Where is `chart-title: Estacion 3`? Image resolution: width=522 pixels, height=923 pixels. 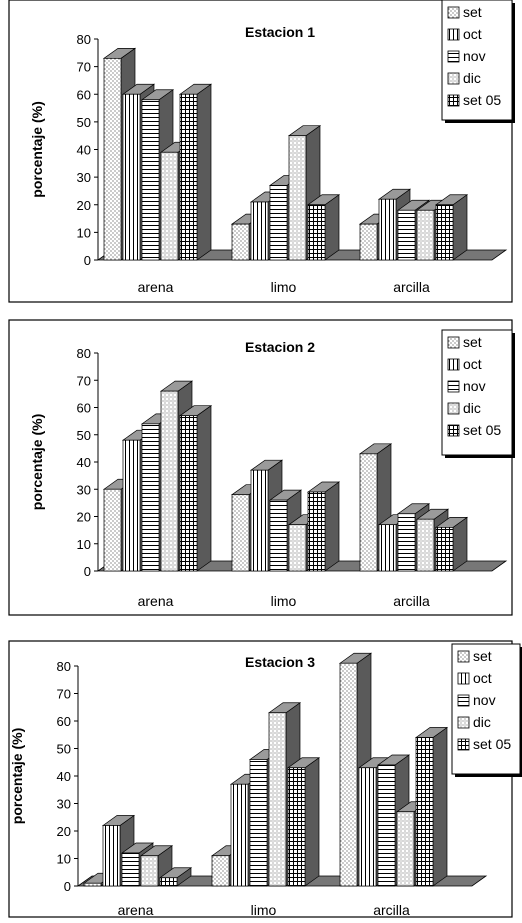 chart-title: Estacion 3 is located at coordinates (280, 662).